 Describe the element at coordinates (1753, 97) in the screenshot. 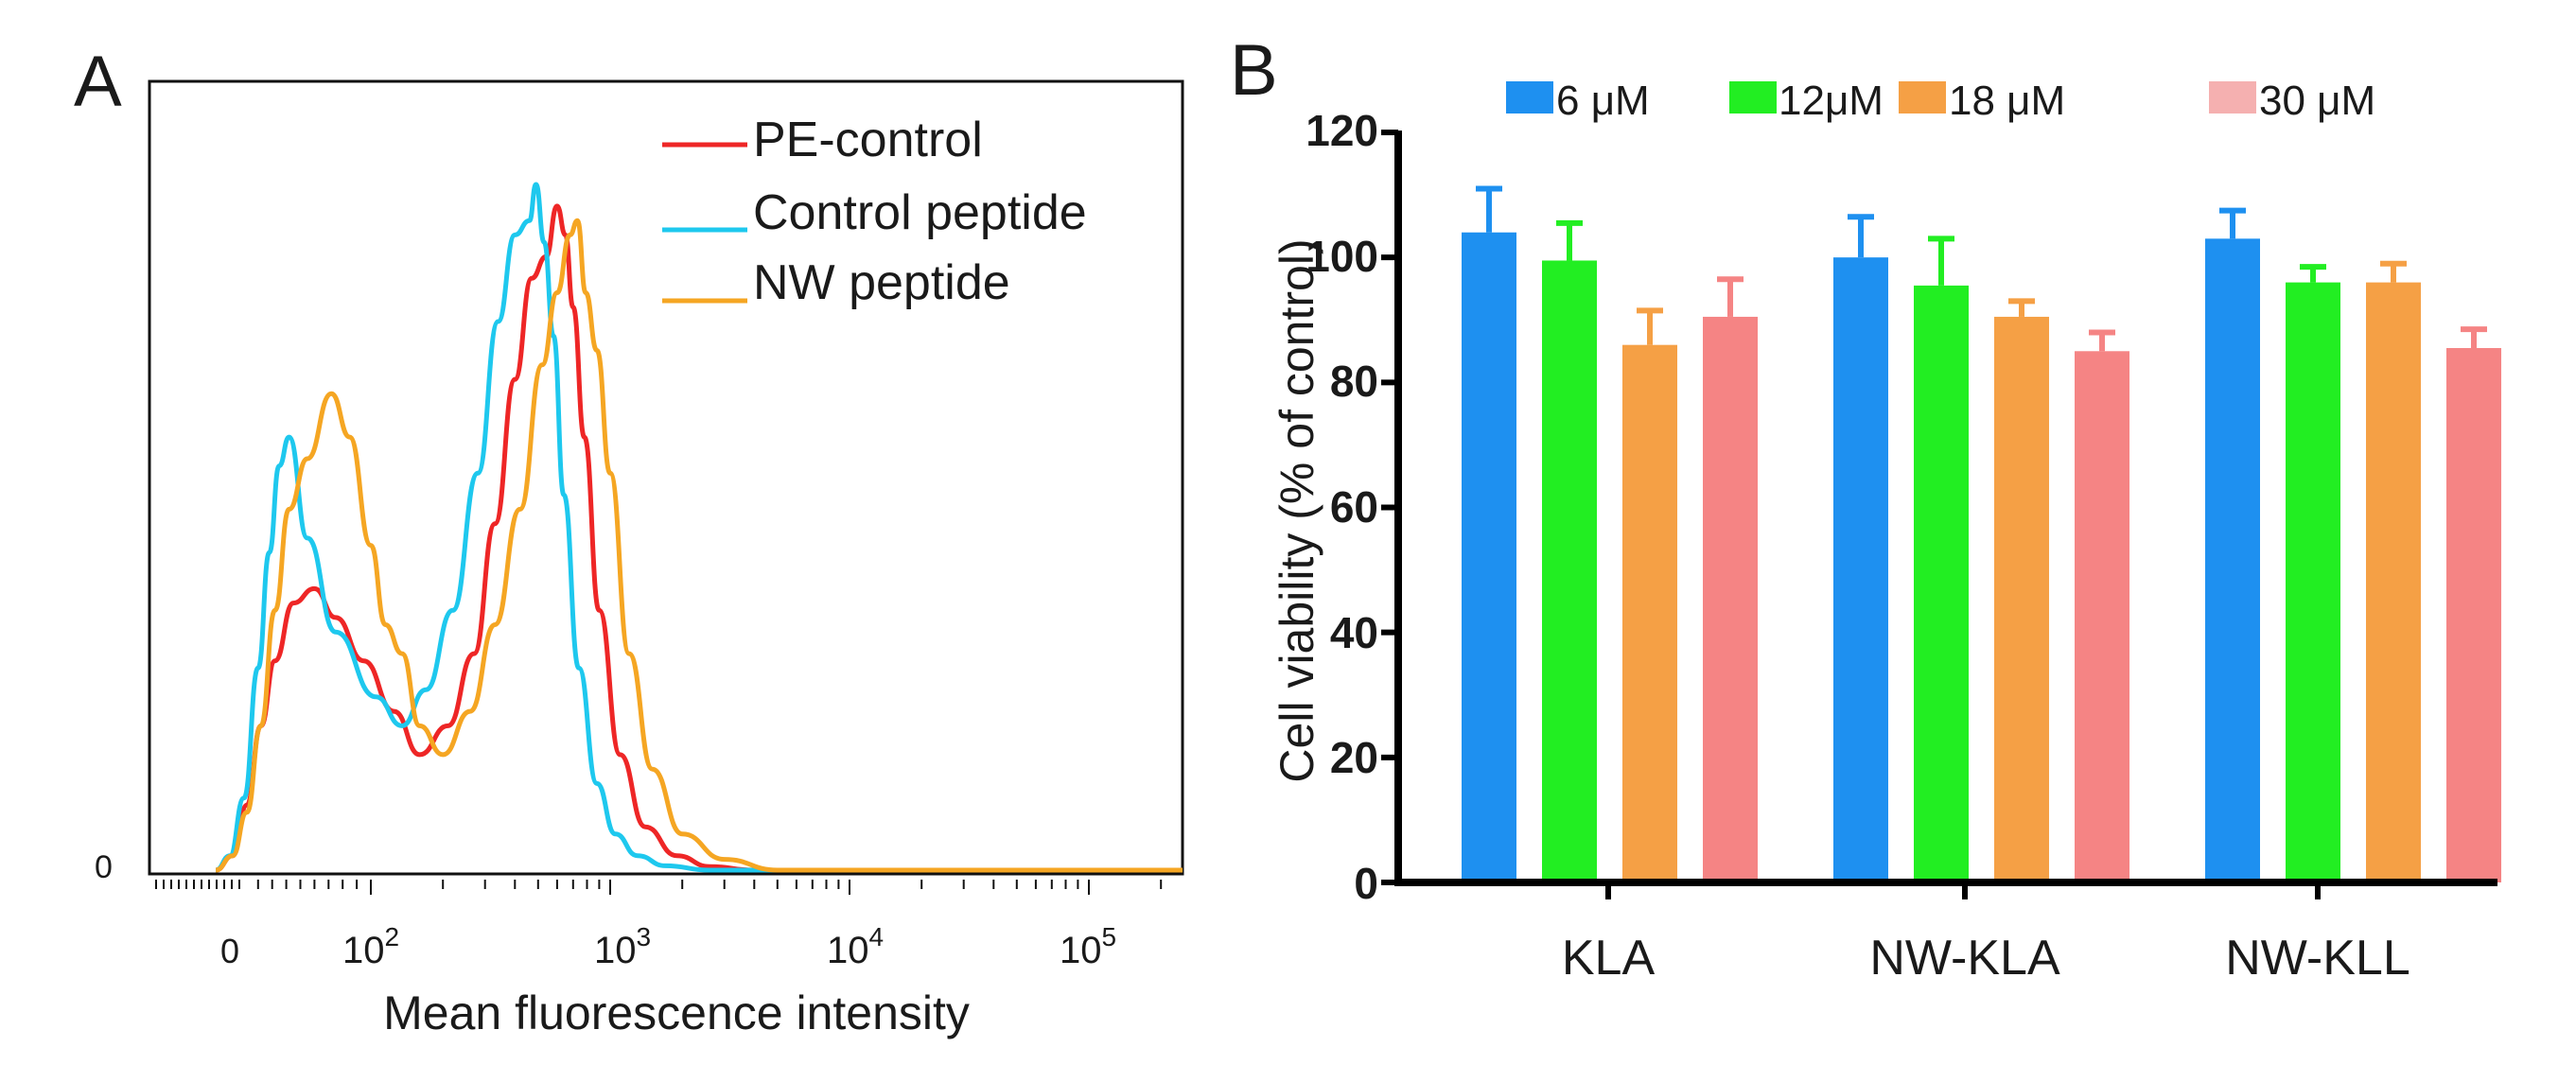

I see `legend-swatch-12um` at that location.